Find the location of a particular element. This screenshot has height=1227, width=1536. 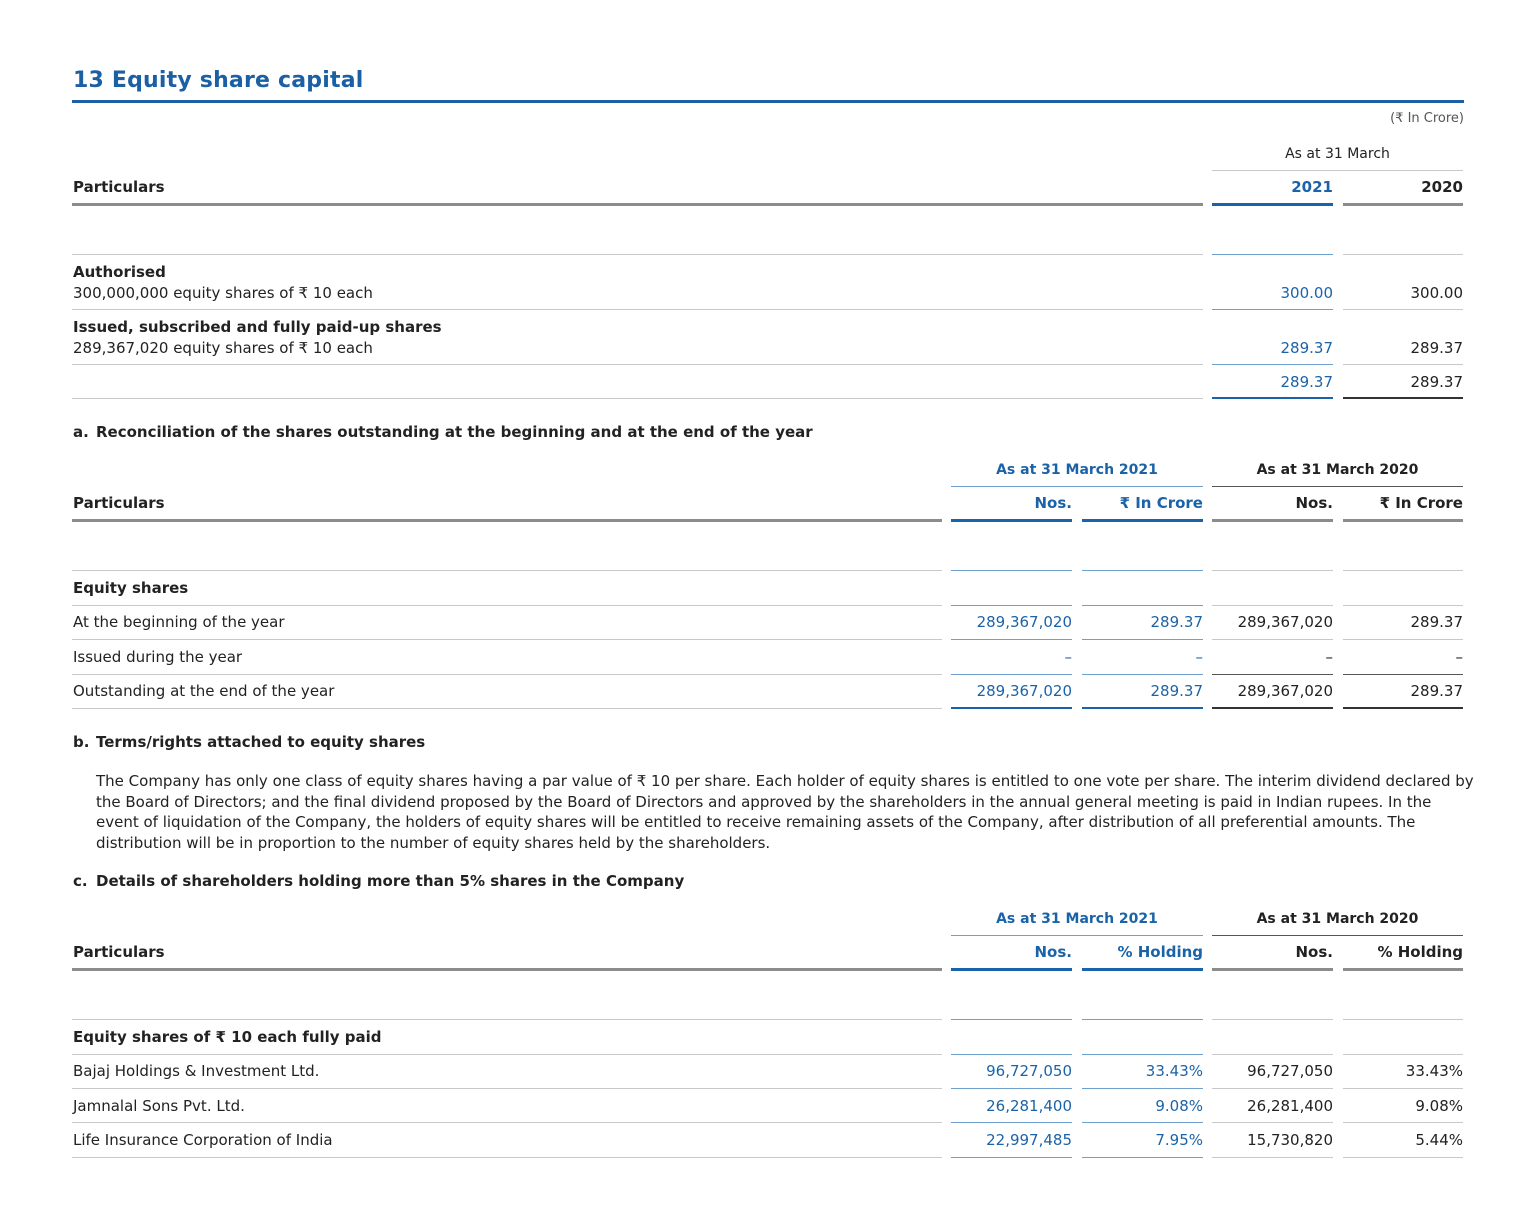

page-title: 13 Equity share capital is located at coordinates (218, 80).